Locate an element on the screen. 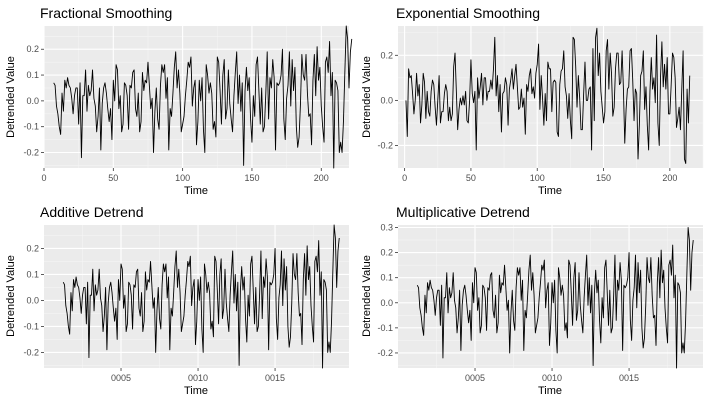 Image resolution: width=712 pixels, height=400 pixels. chart-title: Exponential Smoothing is located at coordinates (468, 13).